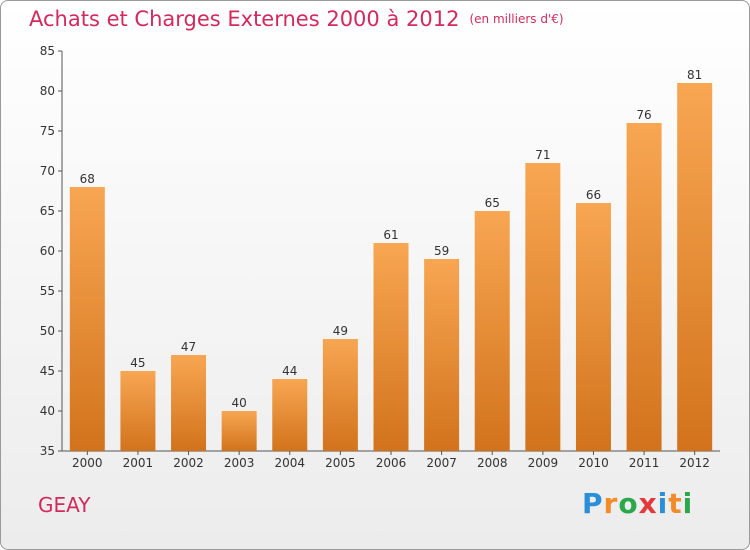 The height and width of the screenshot is (550, 750). Describe the element at coordinates (593, 195) in the screenshot. I see `data-label-2010: 66` at that location.